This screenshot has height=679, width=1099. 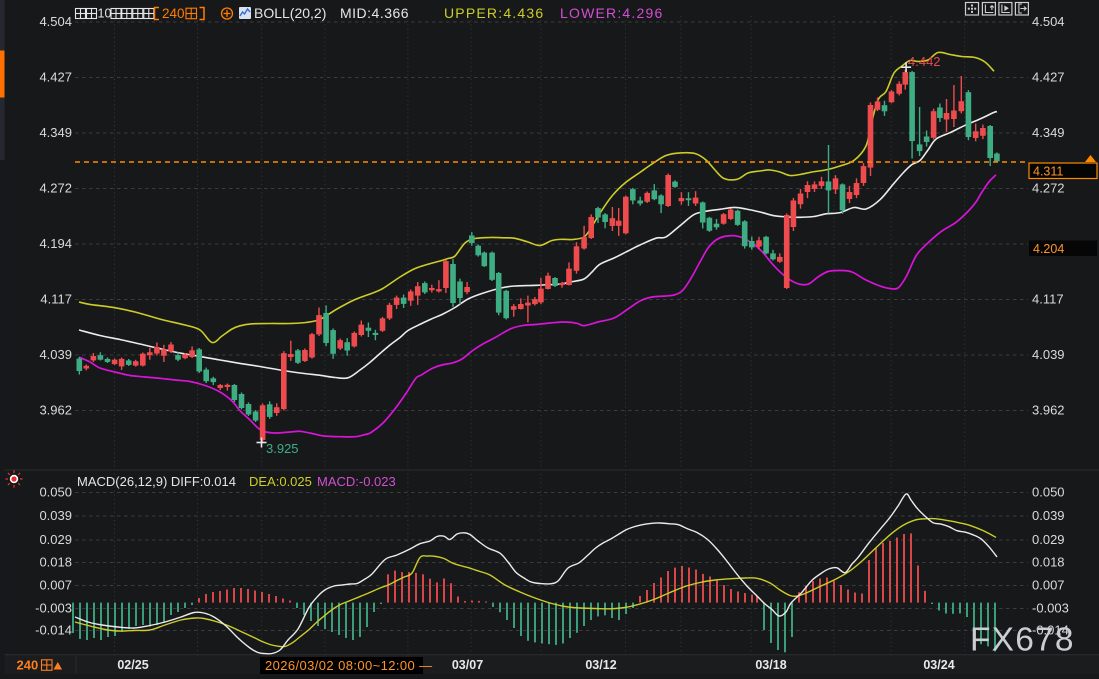 I want to click on svg-text: 03/24, so click(x=938, y=665).